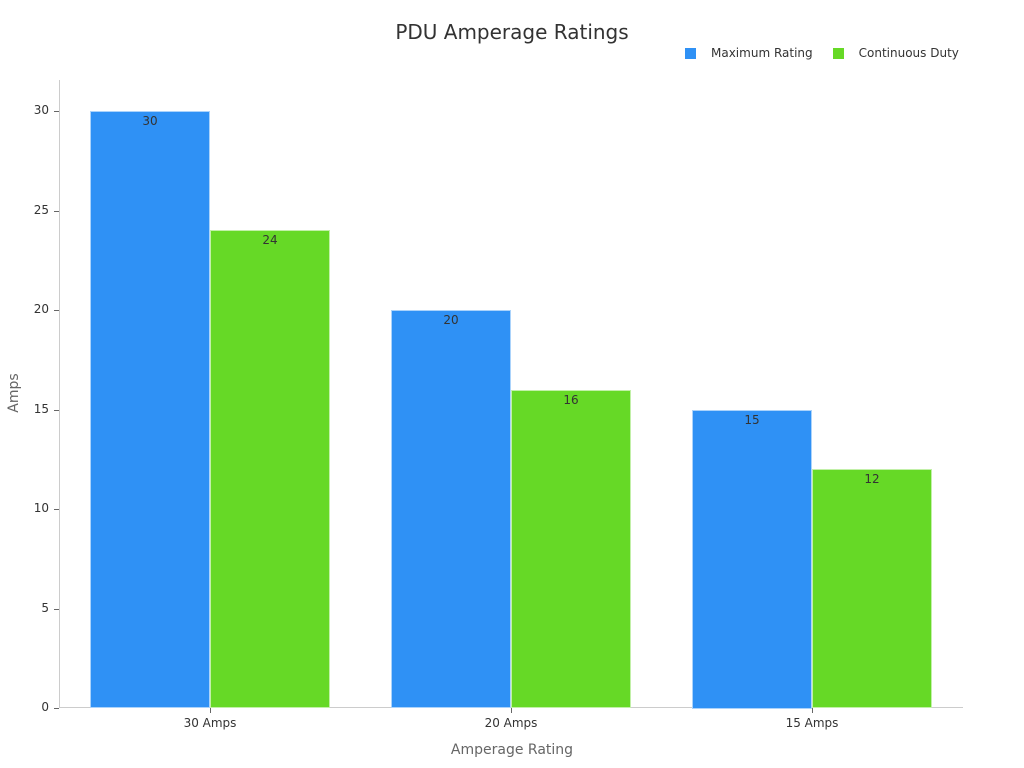 Image resolution: width=1024 pixels, height=768 pixels. I want to click on bar-value-label: 12, so click(872, 479).